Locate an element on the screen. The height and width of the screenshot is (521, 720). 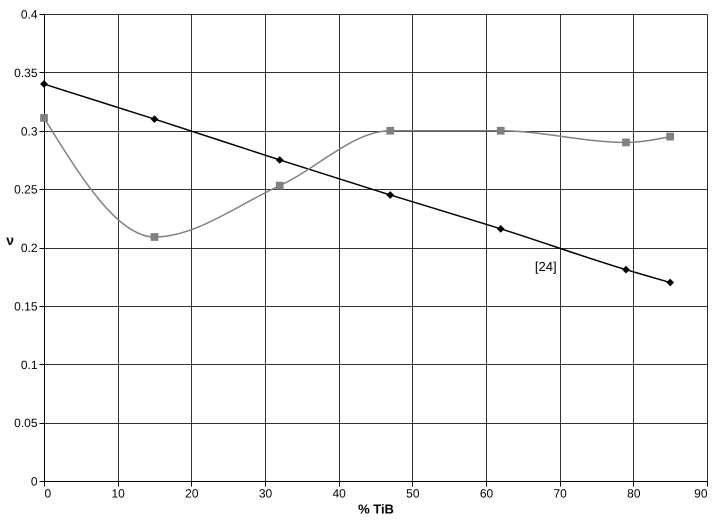
y-tick-label: 0.4 is located at coordinates (29, 15).